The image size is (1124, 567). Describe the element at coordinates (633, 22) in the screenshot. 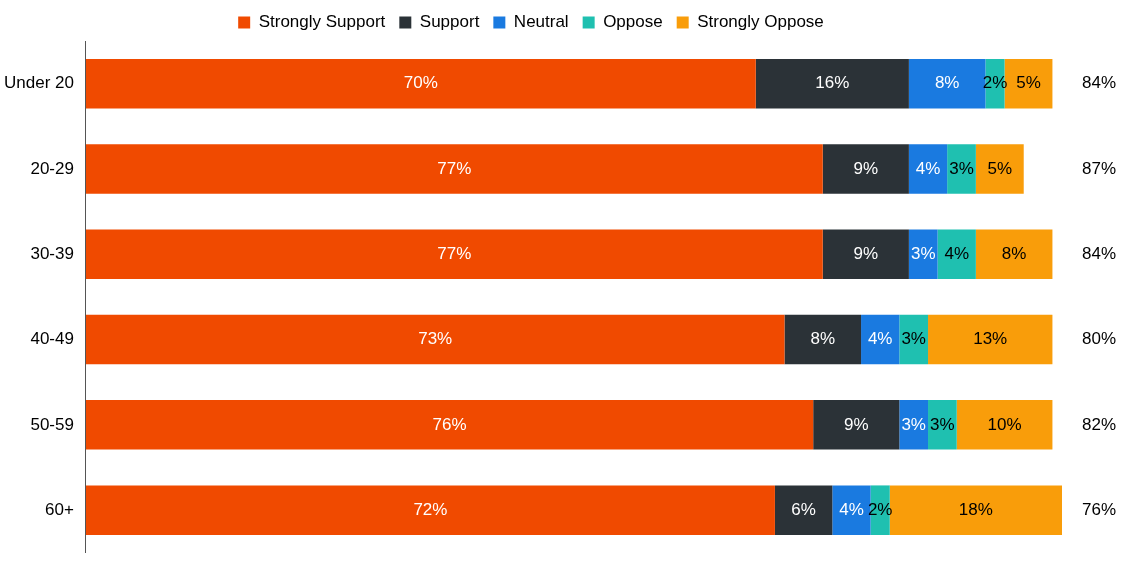

I see `legend-label: Oppose` at that location.